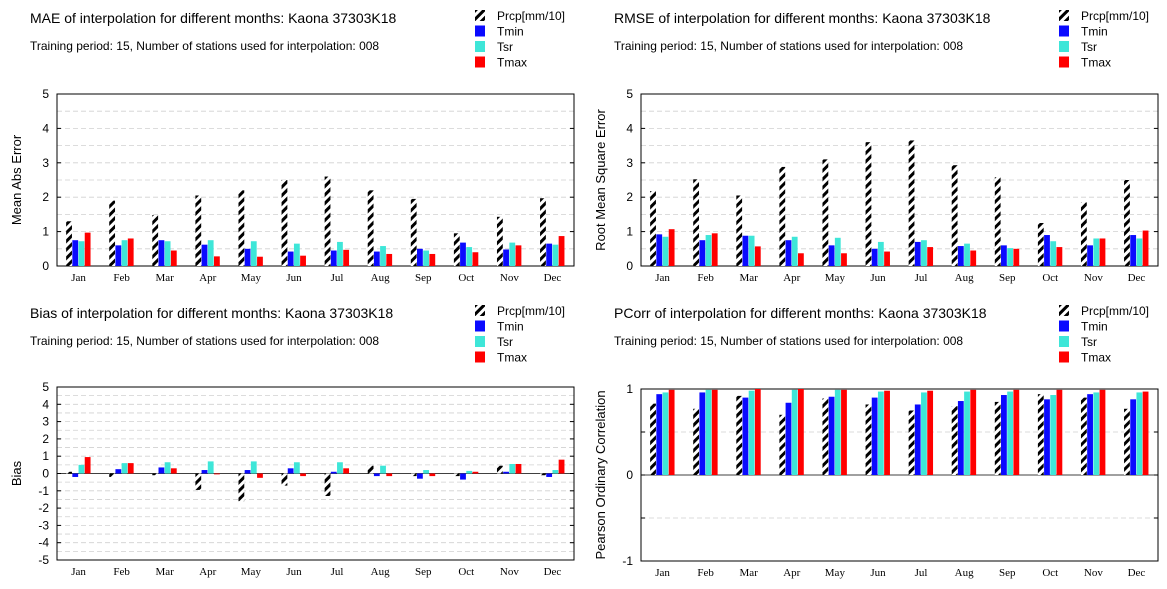 This screenshot has height=589, width=1167. I want to click on bar-tsr-mar, so click(167, 253).